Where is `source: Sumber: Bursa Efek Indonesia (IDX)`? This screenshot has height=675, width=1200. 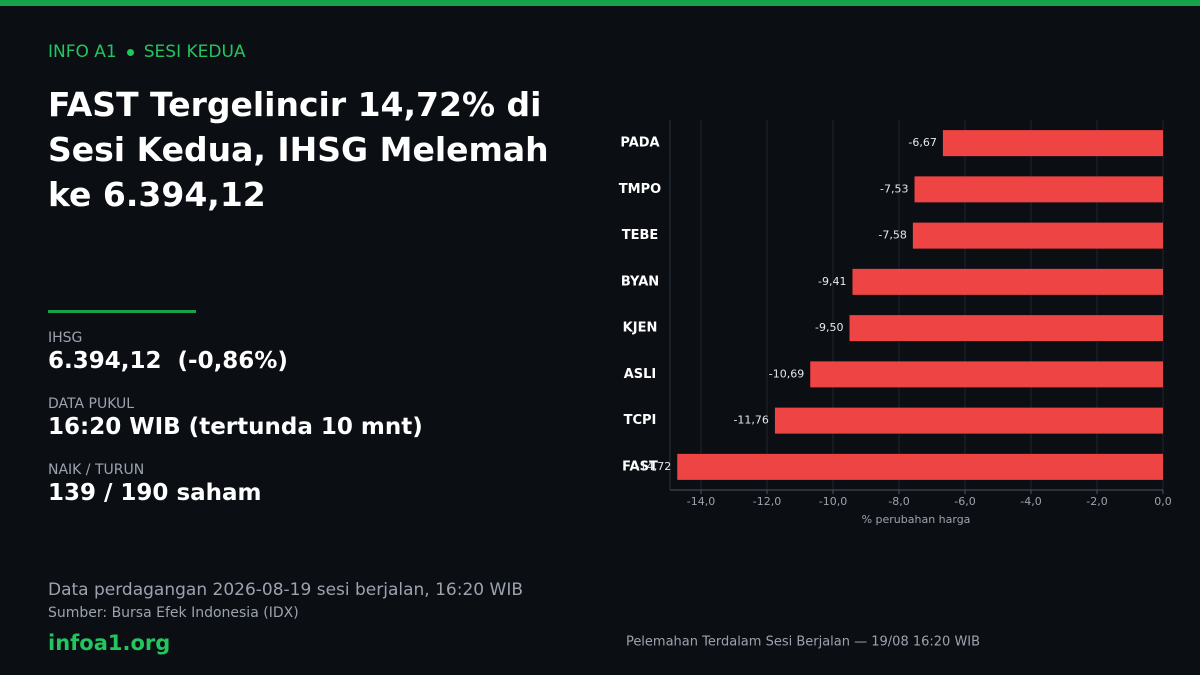
source: Sumber: Bursa Efek Indonesia (IDX) is located at coordinates (173, 613).